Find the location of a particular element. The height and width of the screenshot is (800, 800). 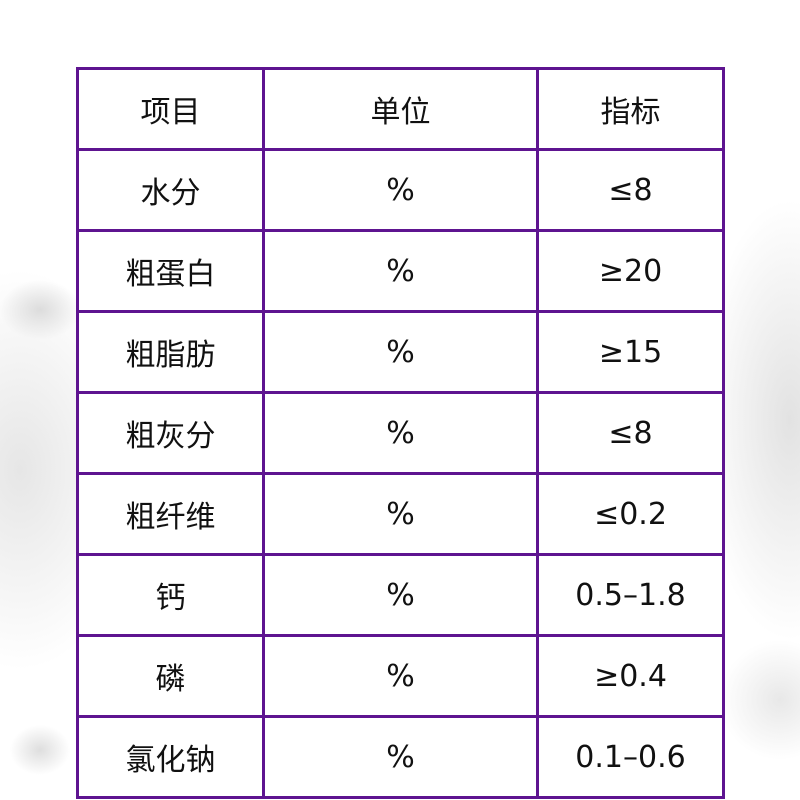

table-row: 粗蛋白% ≥20 is located at coordinates (400, 271).